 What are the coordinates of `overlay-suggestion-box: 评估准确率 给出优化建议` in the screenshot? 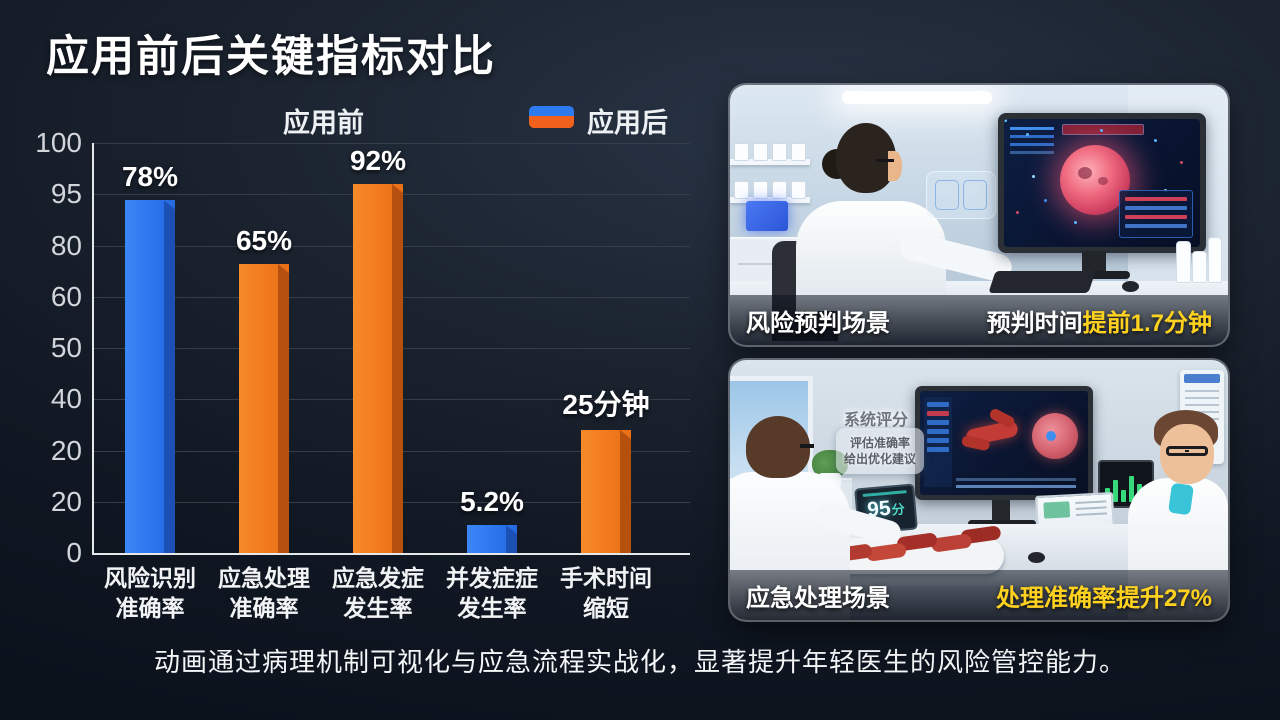 It's located at (880, 451).